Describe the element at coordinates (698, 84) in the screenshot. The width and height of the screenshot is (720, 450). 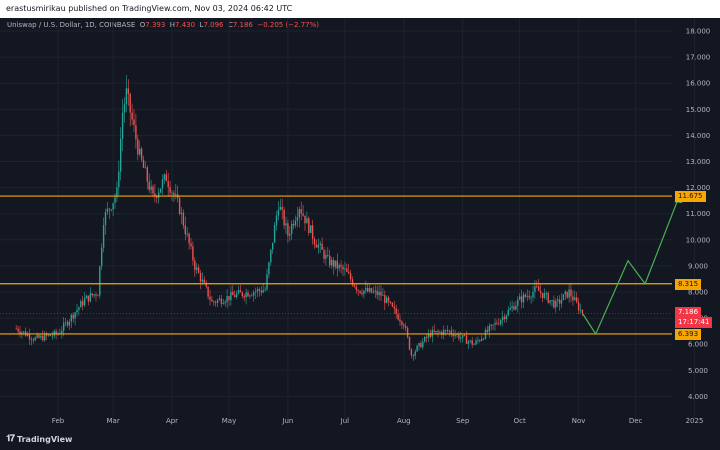
I see `y-tick-label: 16.000` at that location.